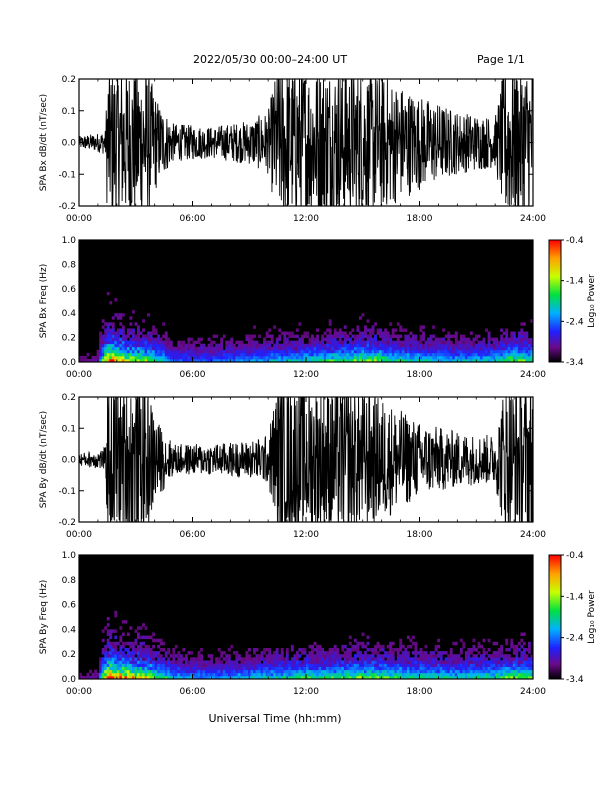 The height and width of the screenshot is (792, 612). I want to click on x-axis-label: Universal Time (hh:mm), so click(275, 718).